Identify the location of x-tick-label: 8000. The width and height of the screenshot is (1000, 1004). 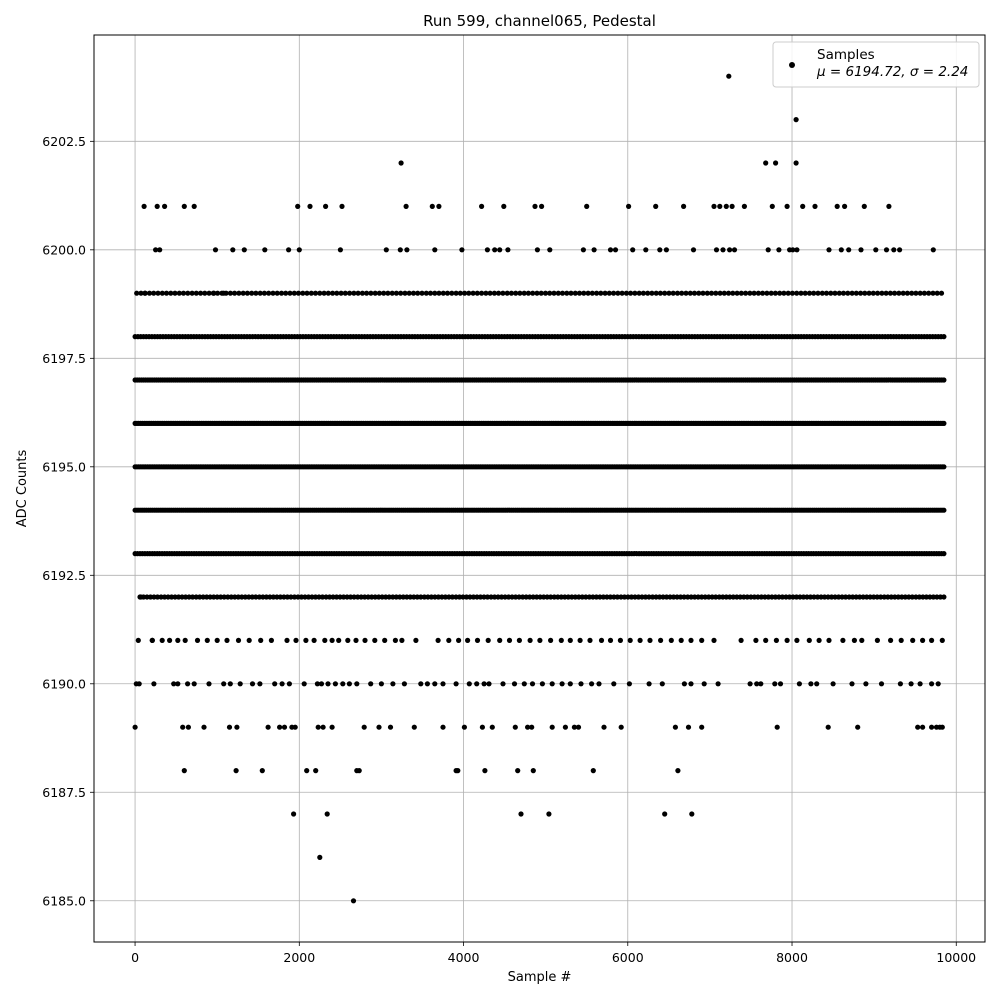
(792, 957).